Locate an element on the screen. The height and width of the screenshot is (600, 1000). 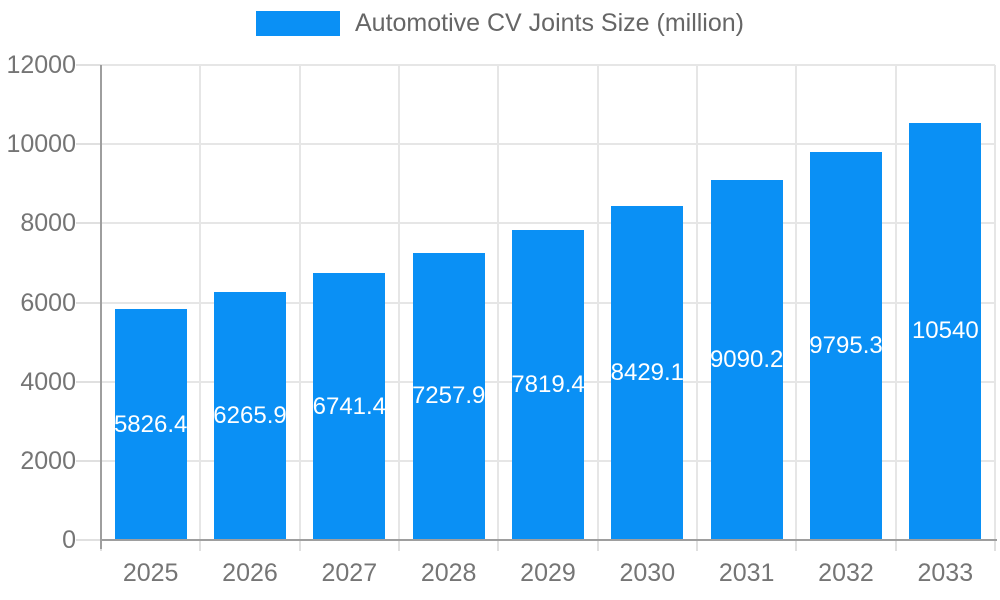
bar-value-label: 6741.4 is located at coordinates (349, 406).